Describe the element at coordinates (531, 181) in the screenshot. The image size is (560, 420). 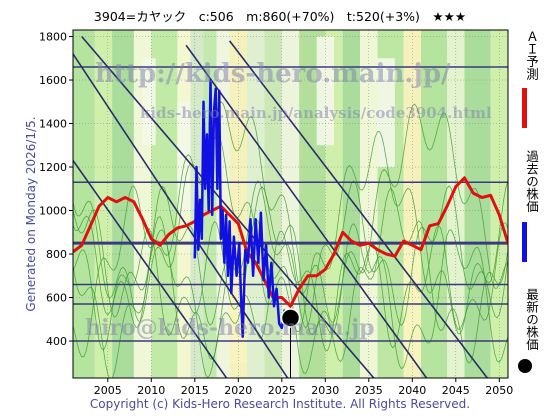
I see `legend-past-price-label: 過去の株価` at that location.